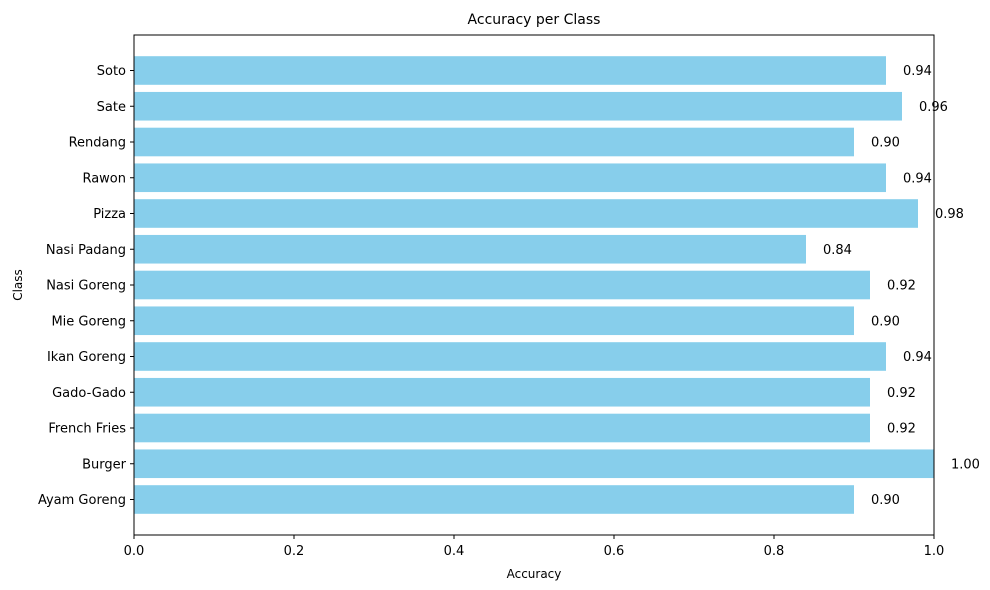  What do you see at coordinates (134, 551) in the screenshot?
I see `x-tick-label-0-0: 0.0` at bounding box center [134, 551].